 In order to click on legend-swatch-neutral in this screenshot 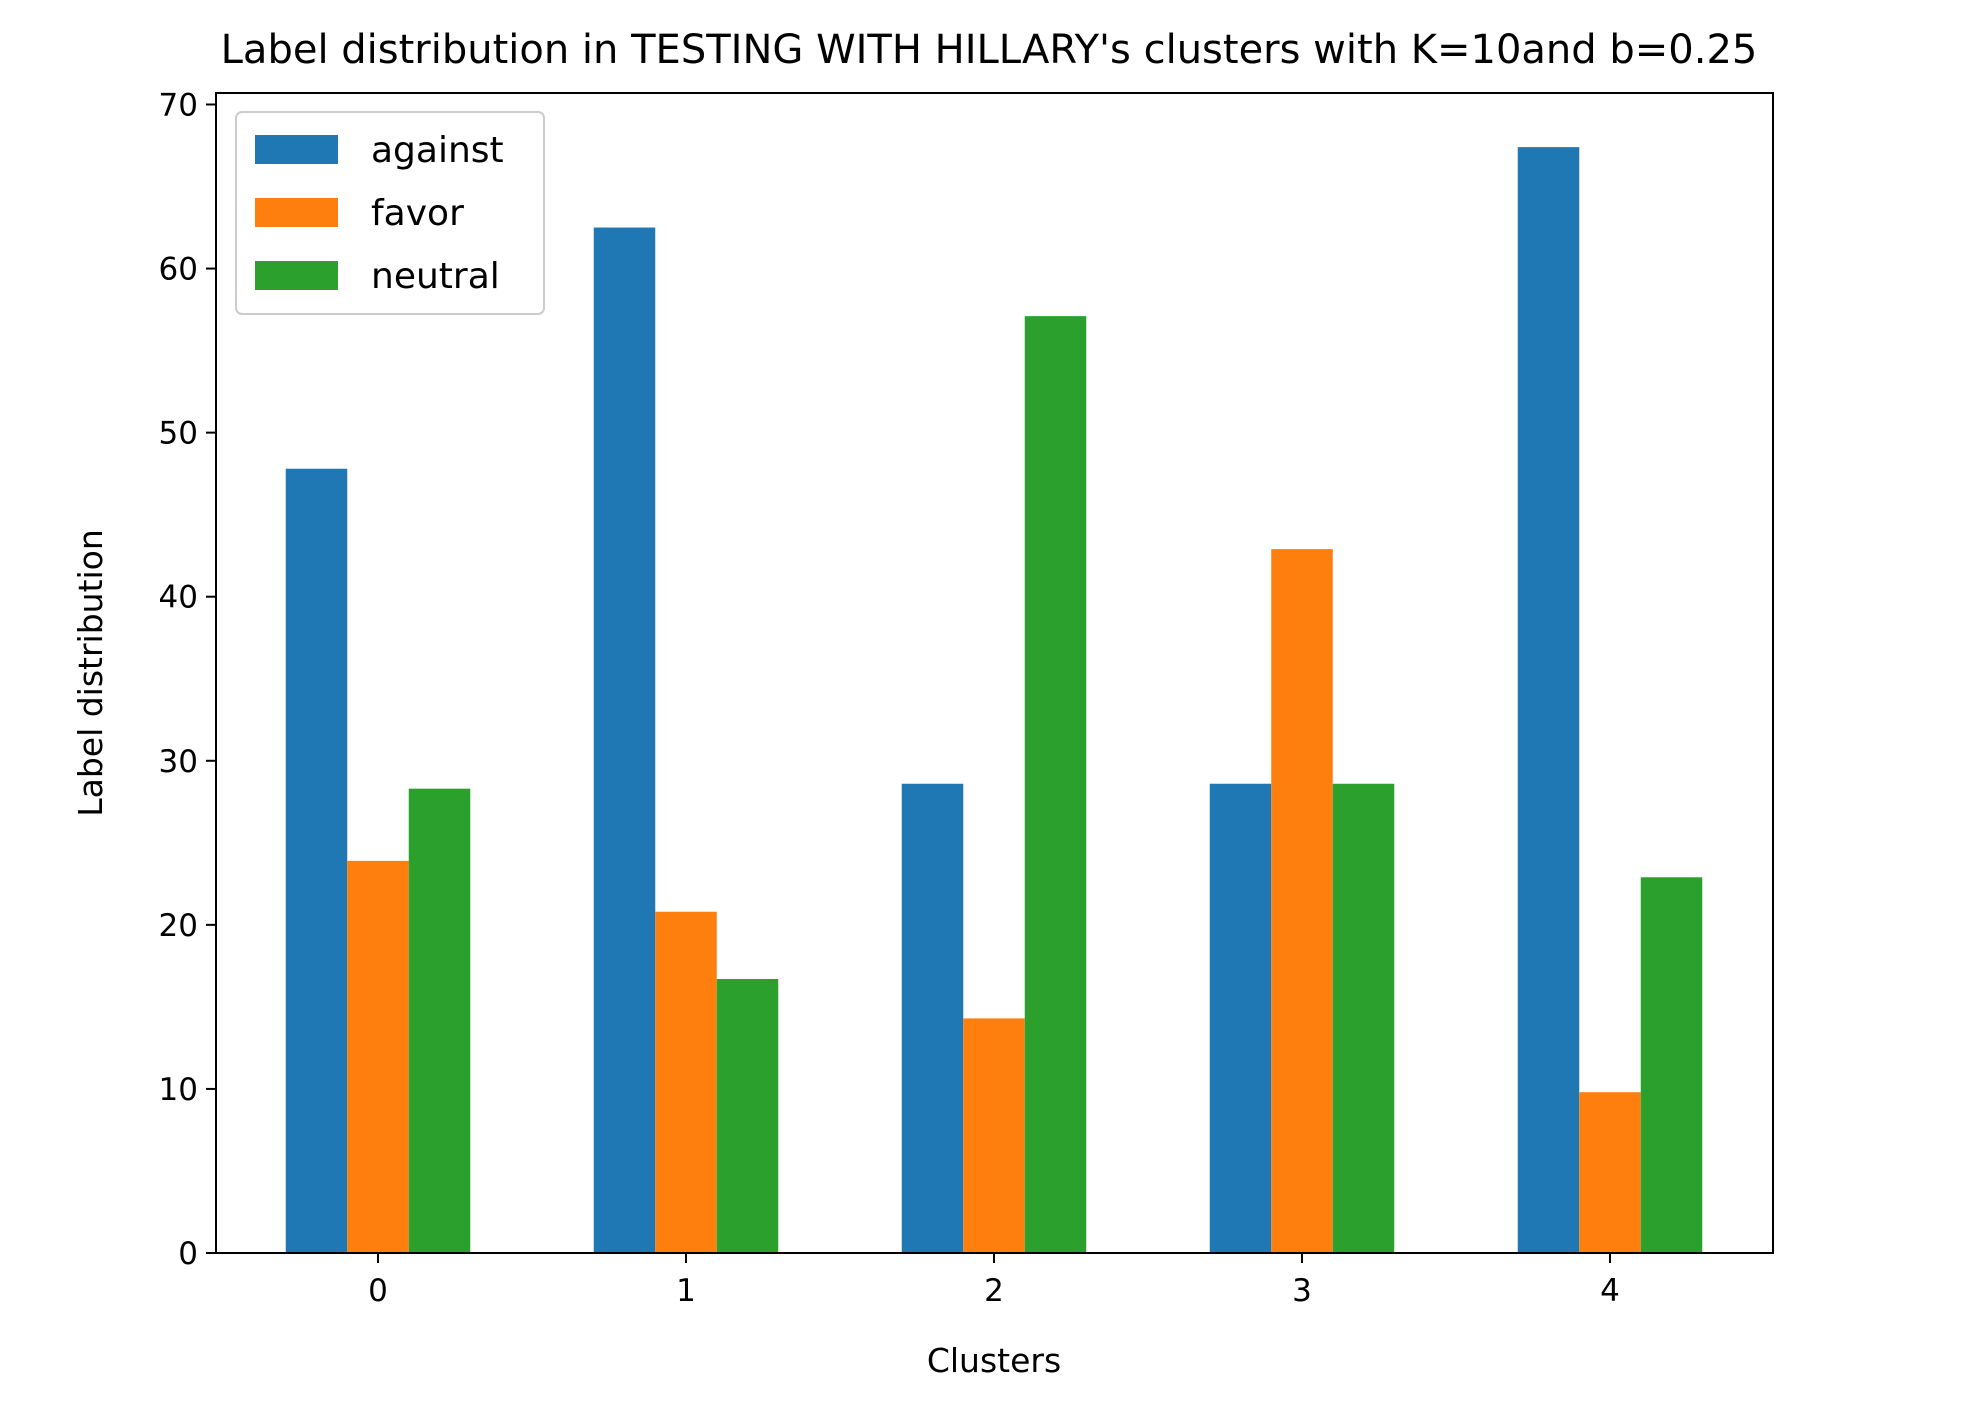, I will do `click(296, 275)`.